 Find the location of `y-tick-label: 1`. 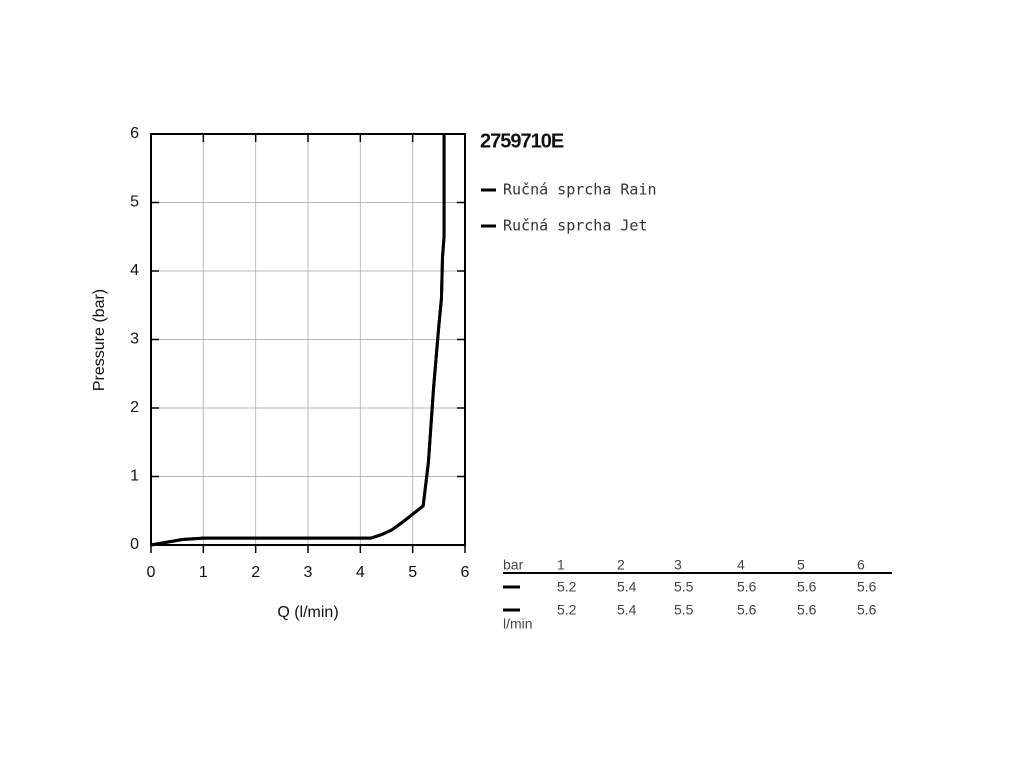

y-tick-label: 1 is located at coordinates (134, 476).